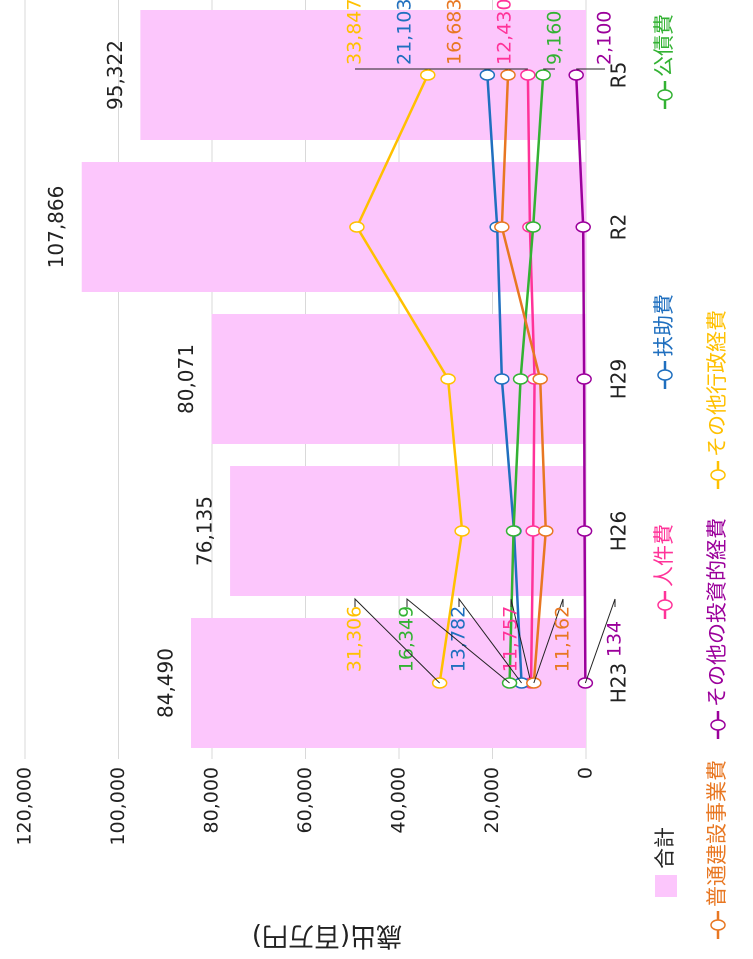  What do you see at coordinates (586, 773) in the screenshot?
I see `y-tick-label: 0` at bounding box center [586, 773].